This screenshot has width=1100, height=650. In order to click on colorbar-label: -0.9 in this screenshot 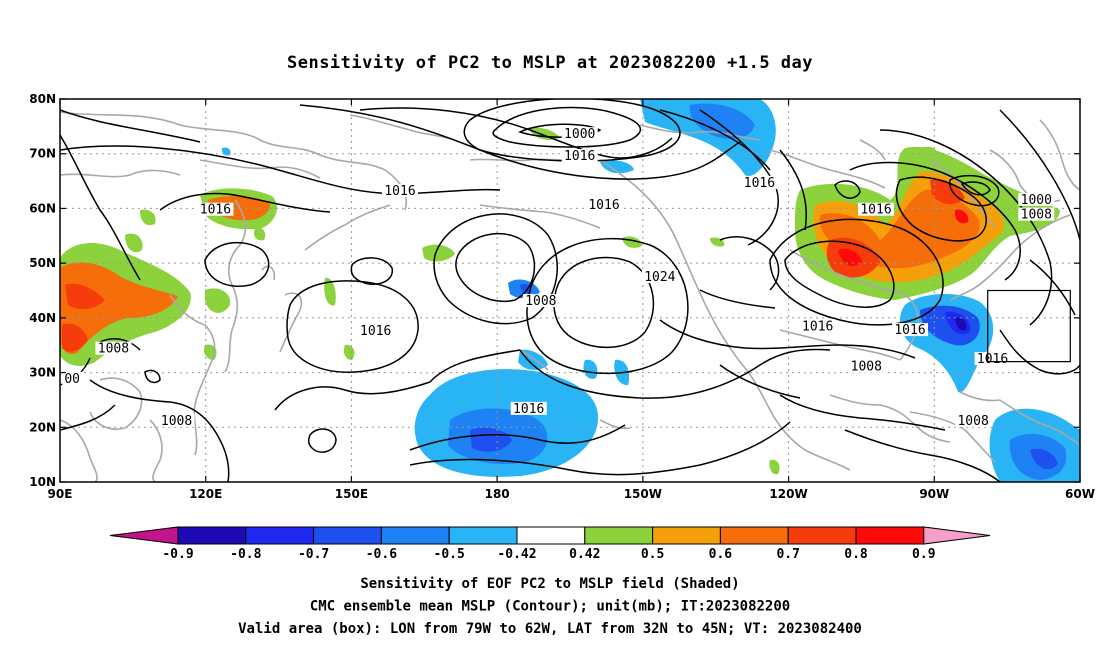, I will do `click(177, 554)`.